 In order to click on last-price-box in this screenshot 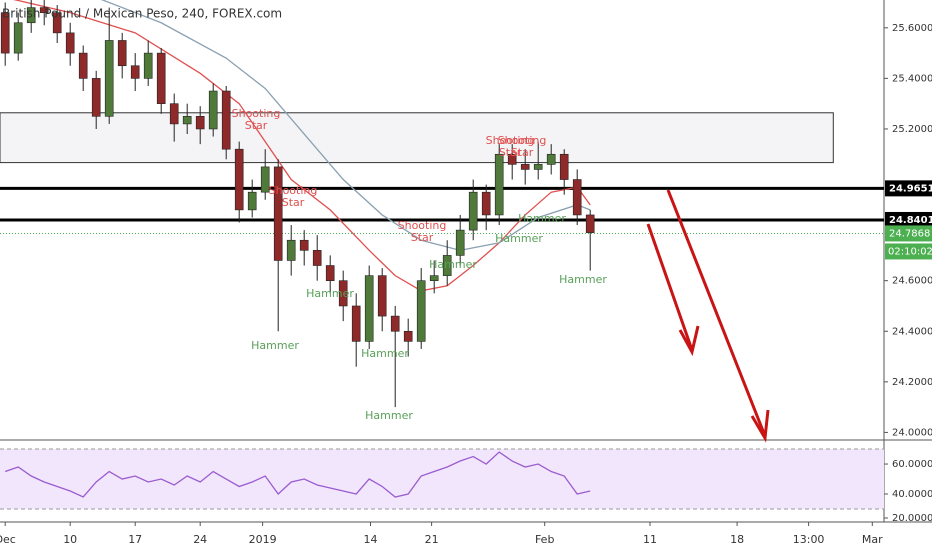, I will do `click(908, 233)`.